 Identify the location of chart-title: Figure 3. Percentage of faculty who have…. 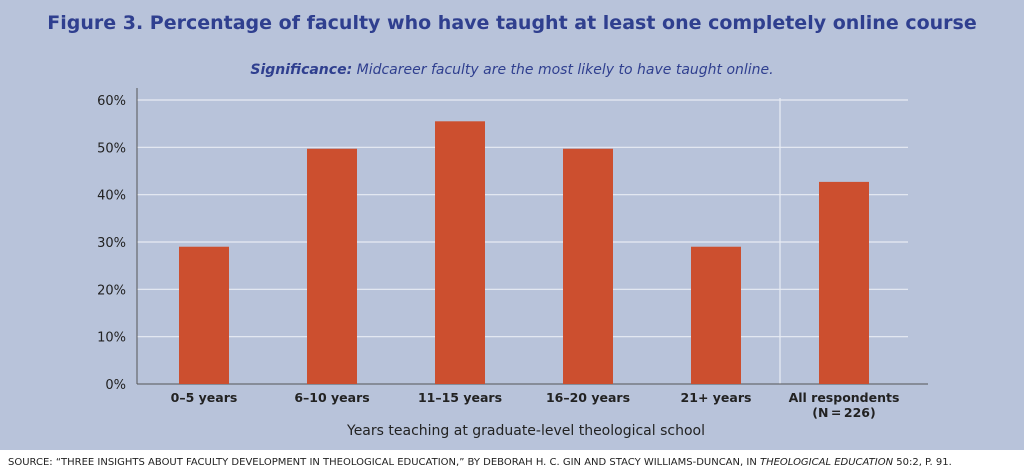
(512, 23).